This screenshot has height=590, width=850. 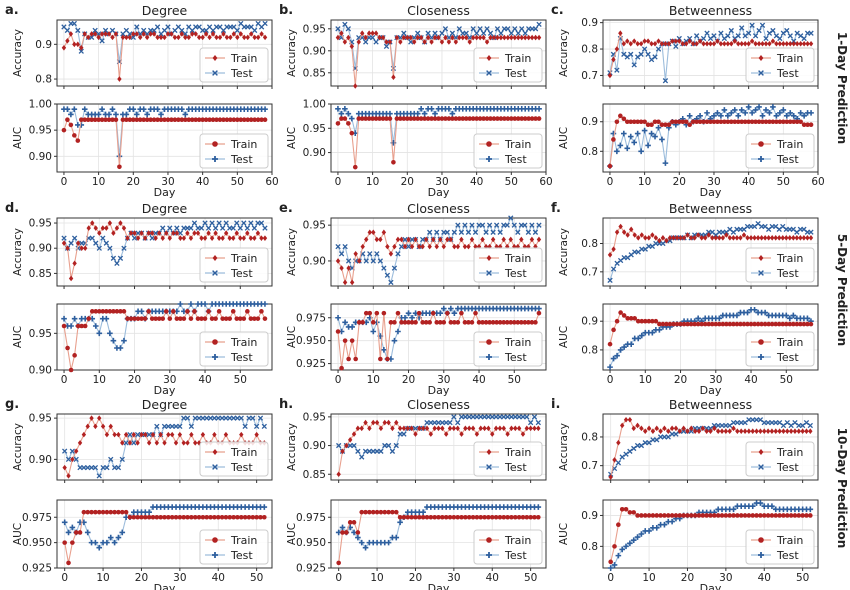 I want to click on x-tick-label: 40, so click(x=202, y=182).